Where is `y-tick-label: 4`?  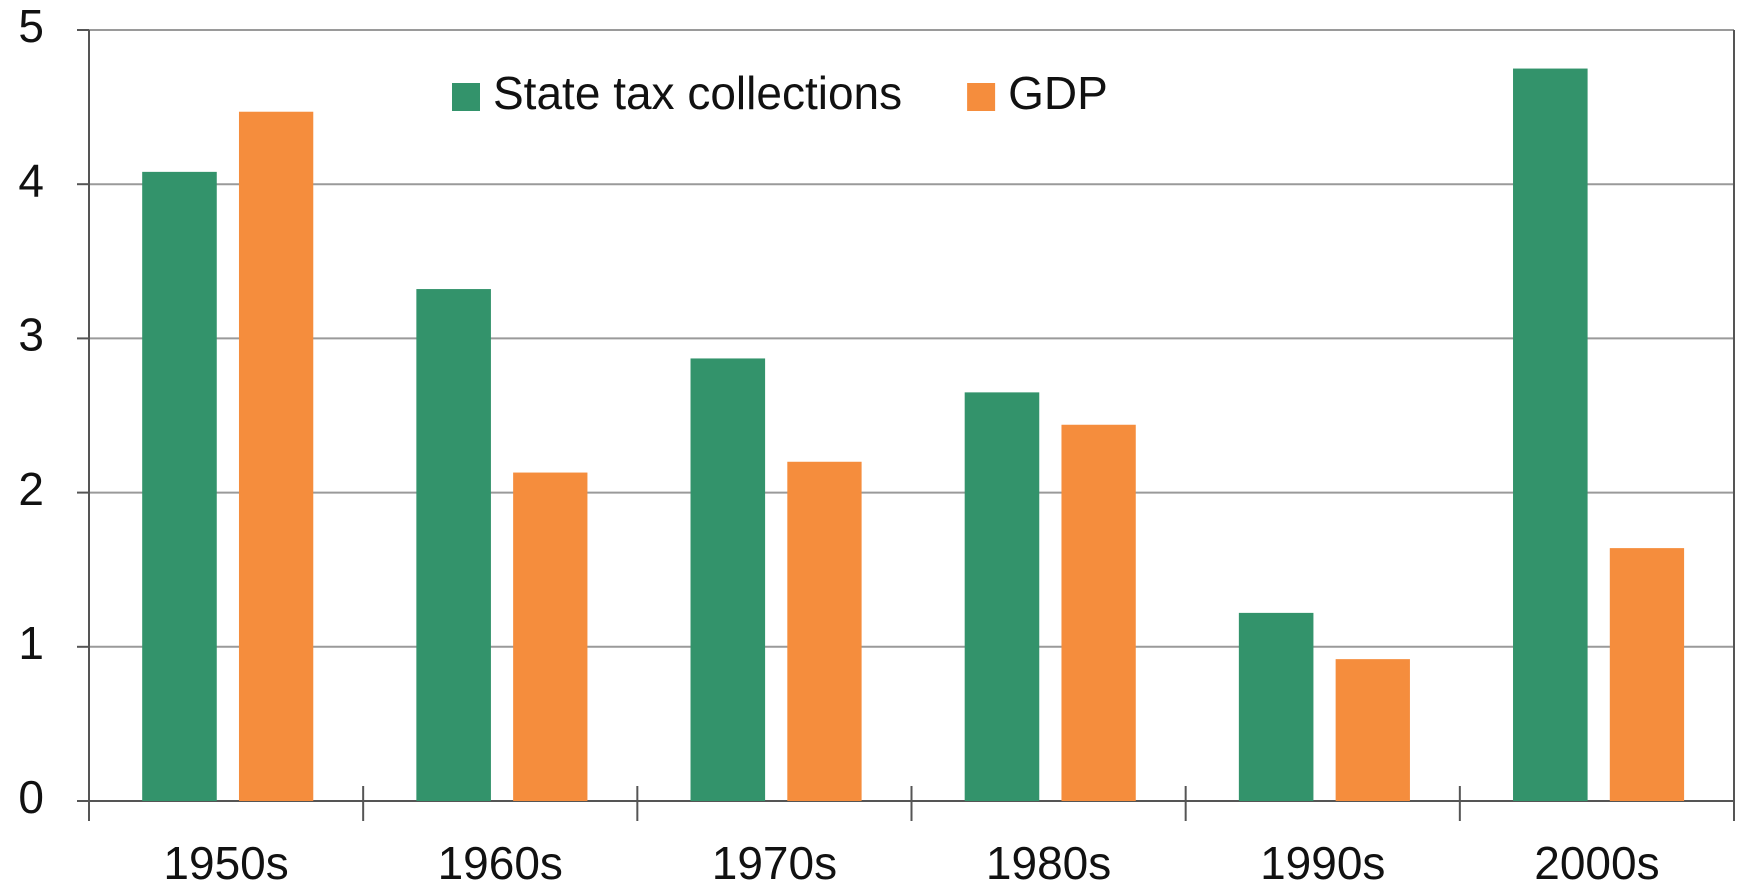 y-tick-label: 4 is located at coordinates (31, 180).